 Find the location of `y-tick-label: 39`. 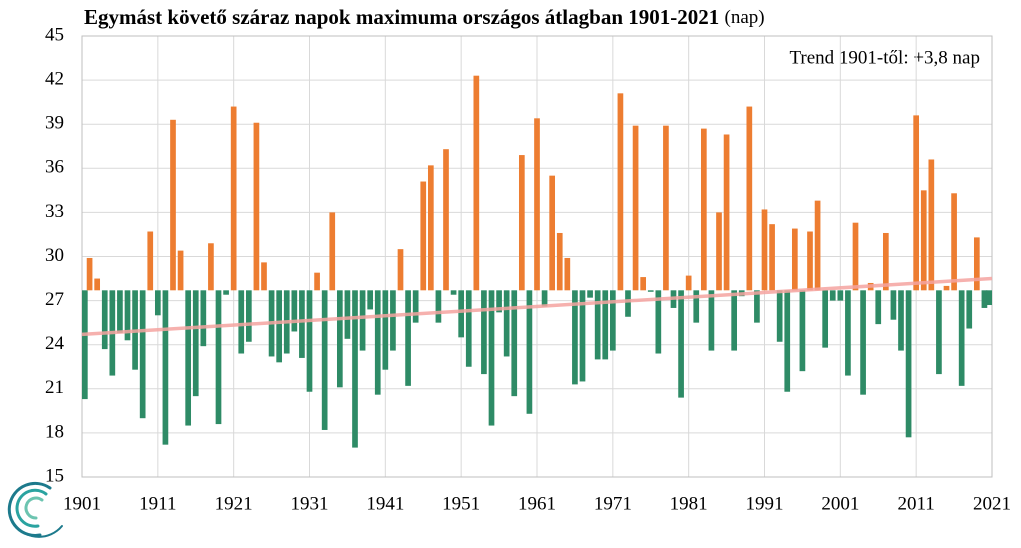

y-tick-label: 39 is located at coordinates (54, 123).